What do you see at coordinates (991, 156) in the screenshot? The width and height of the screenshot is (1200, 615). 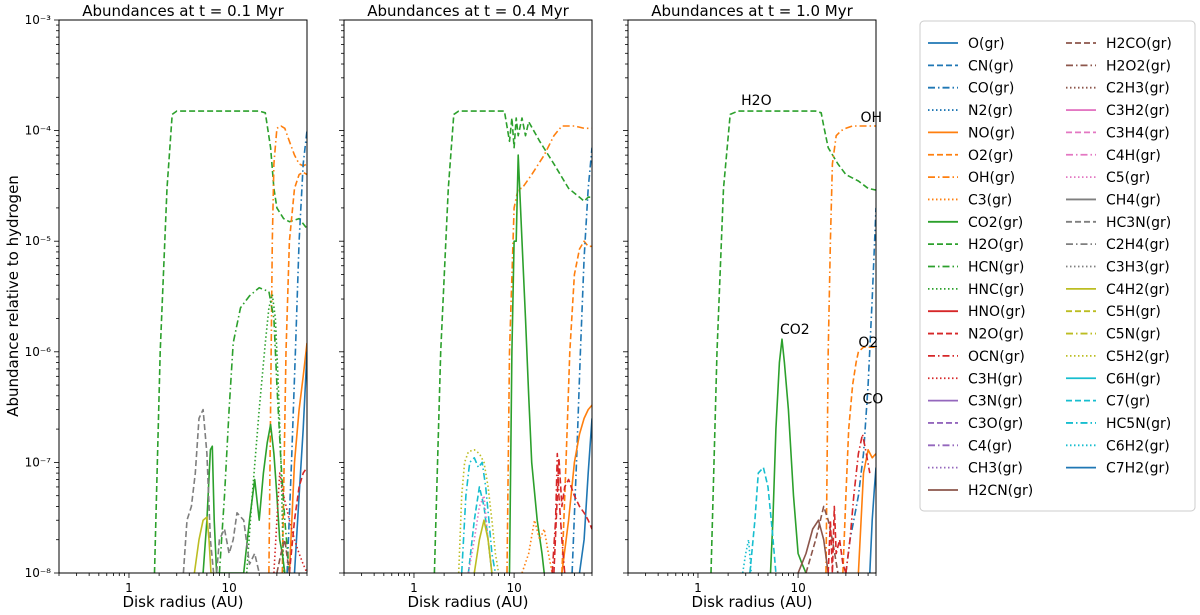 I see `legend-label: O2(gr)` at bounding box center [991, 156].